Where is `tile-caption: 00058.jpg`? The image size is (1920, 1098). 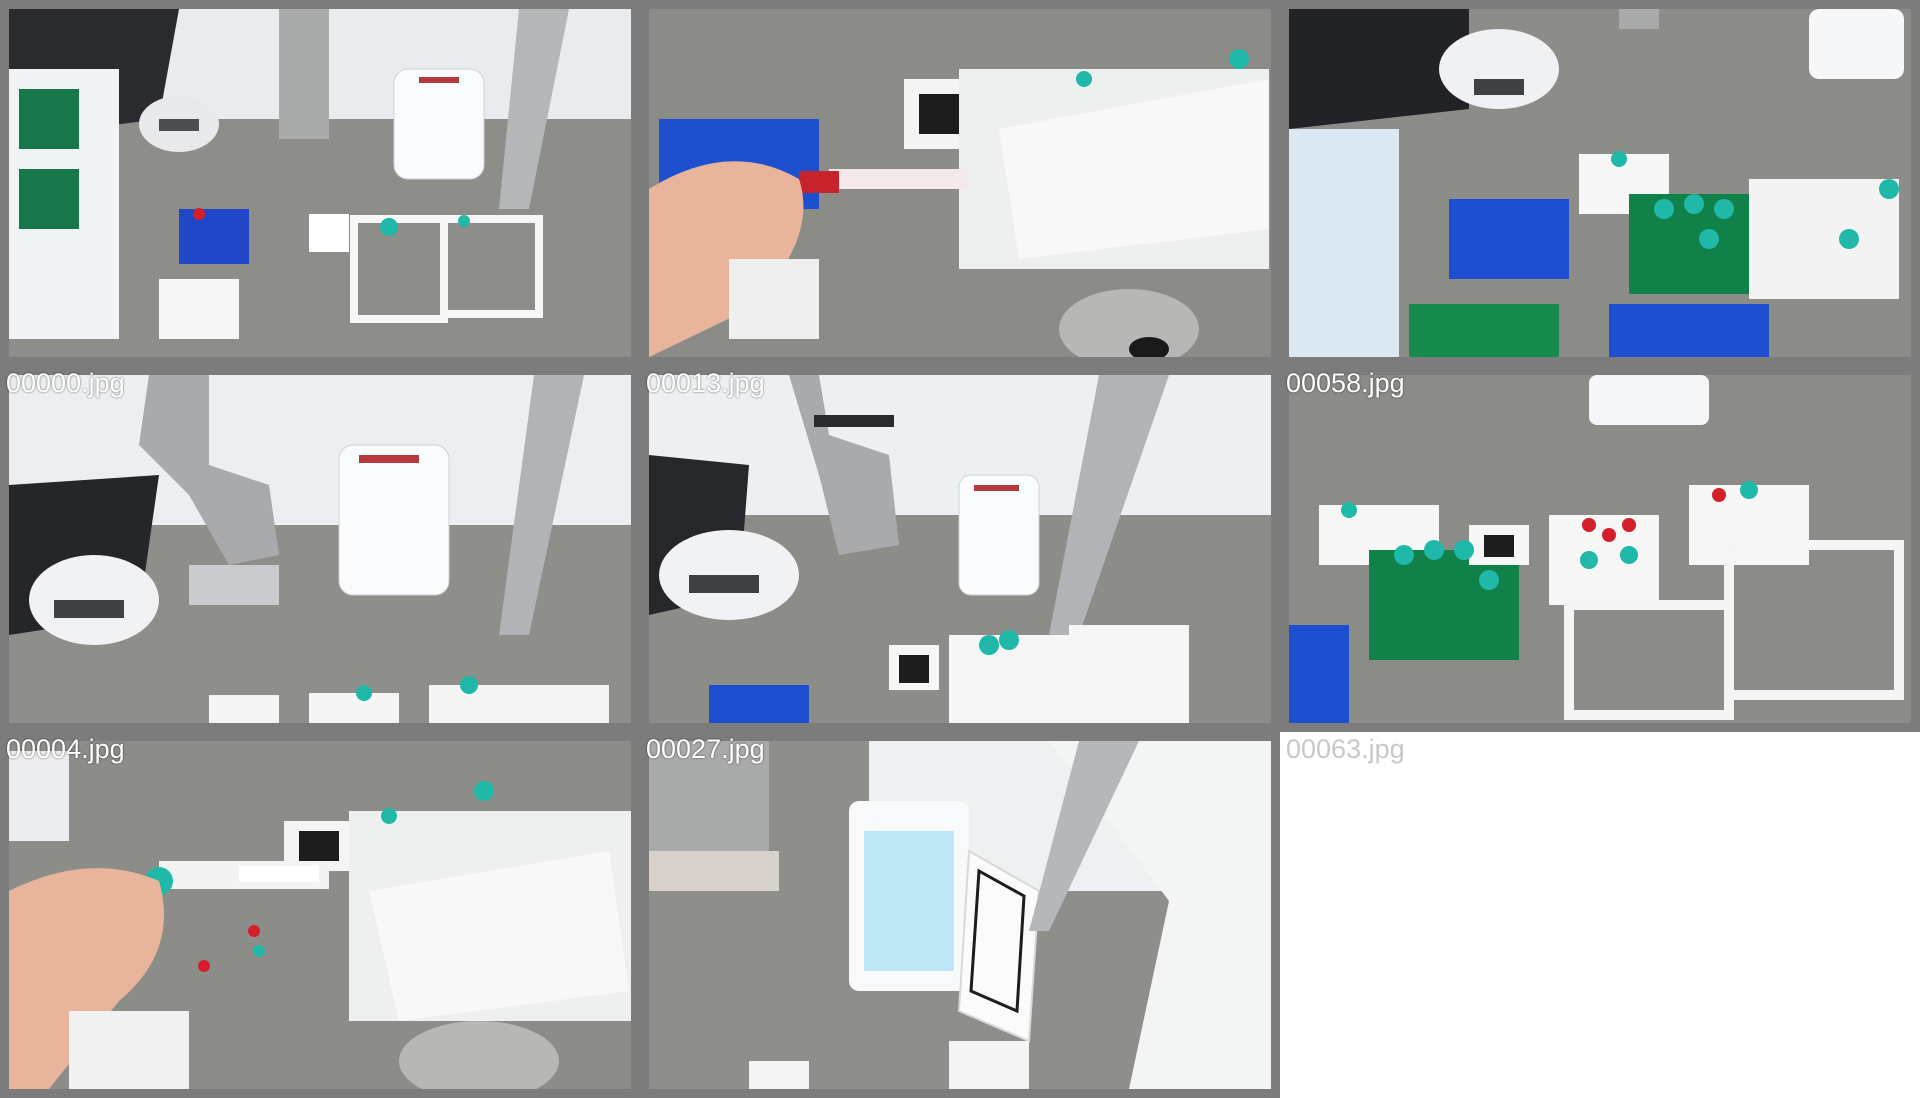
tile-caption: 00058.jpg is located at coordinates (1345, 383).